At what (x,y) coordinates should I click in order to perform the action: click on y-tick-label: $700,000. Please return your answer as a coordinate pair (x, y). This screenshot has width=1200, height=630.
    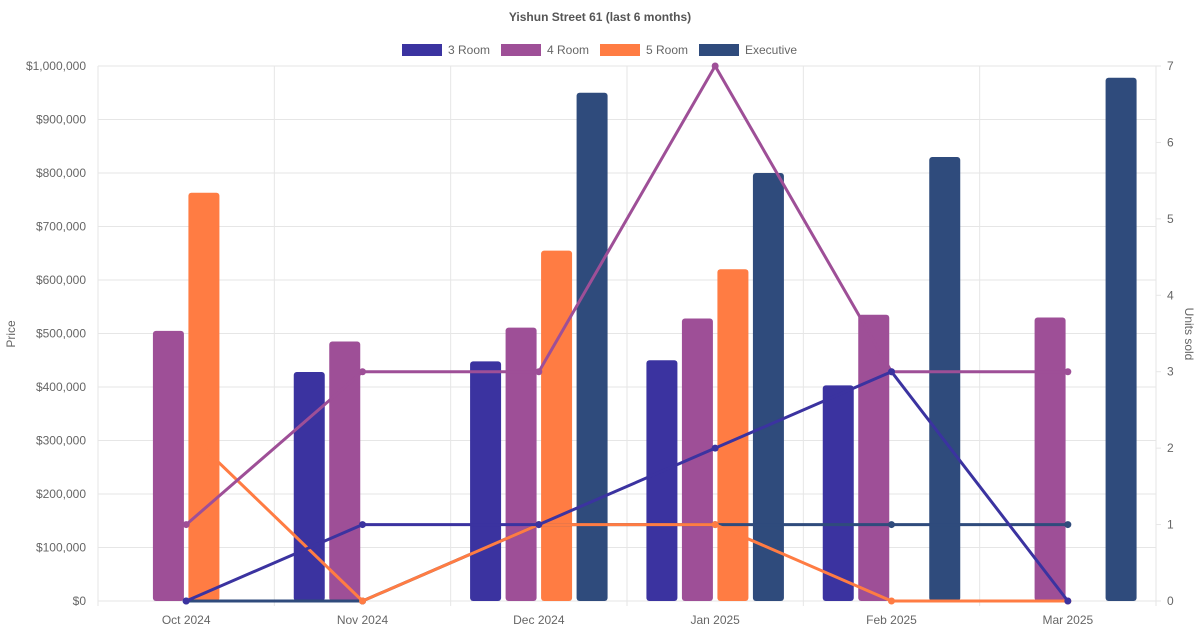
    Looking at the image, I should click on (61, 227).